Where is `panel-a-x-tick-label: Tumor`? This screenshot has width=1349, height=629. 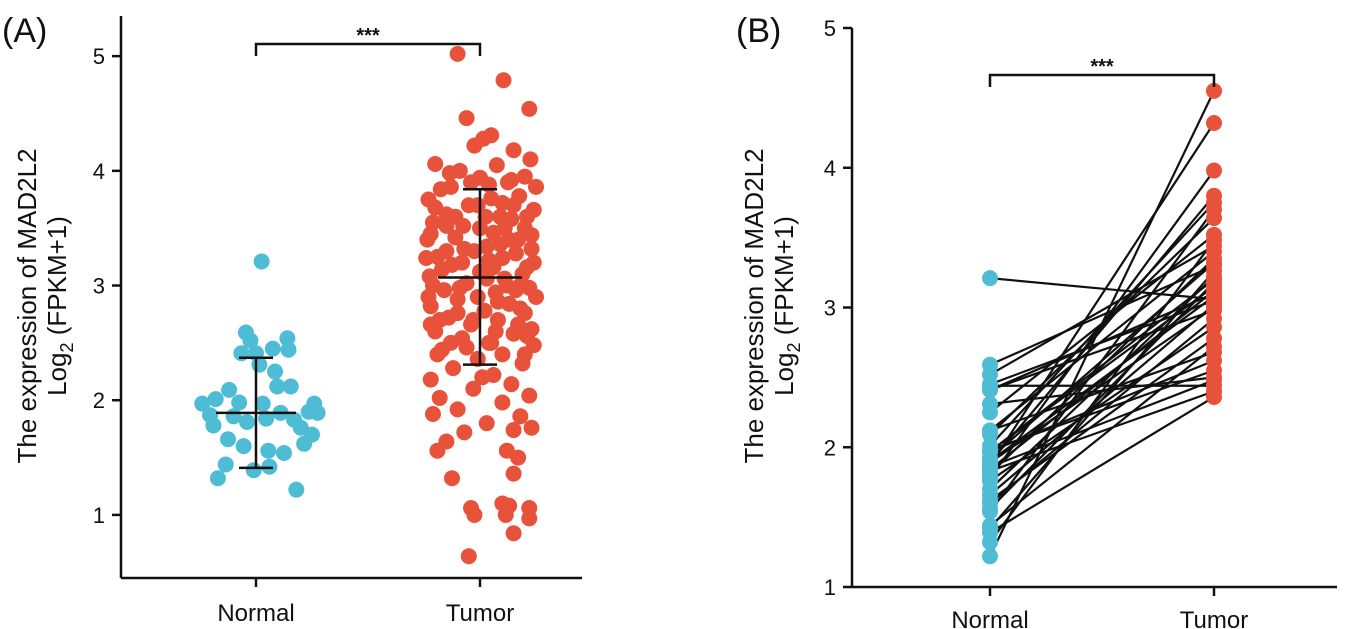 panel-a-x-tick-label: Tumor is located at coordinates (480, 613).